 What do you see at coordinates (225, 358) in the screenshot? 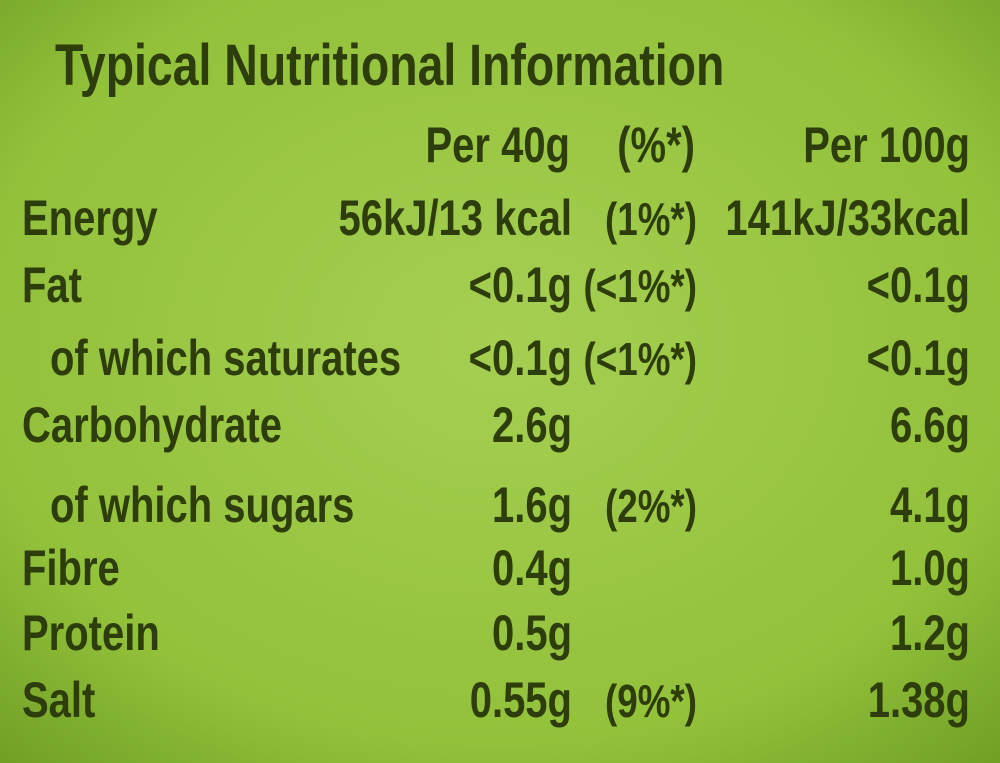
I see `row-label: of which saturates` at bounding box center [225, 358].